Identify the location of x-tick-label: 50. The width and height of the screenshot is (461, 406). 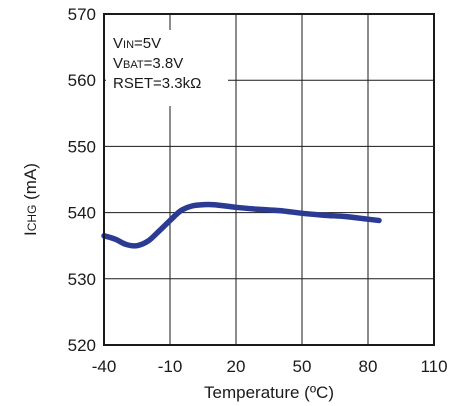
(302, 366).